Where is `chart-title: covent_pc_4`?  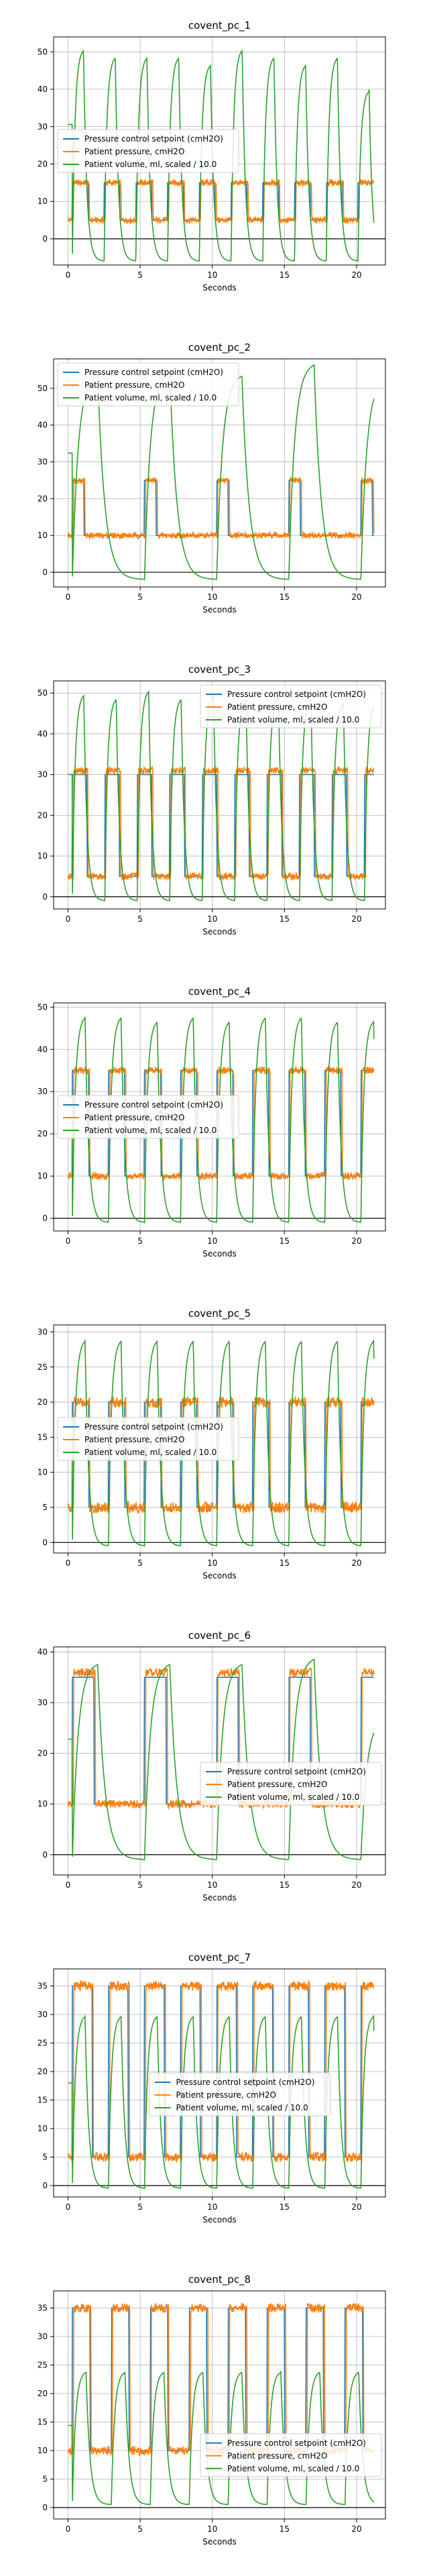
chart-title: covent_pc_4 is located at coordinates (220, 991).